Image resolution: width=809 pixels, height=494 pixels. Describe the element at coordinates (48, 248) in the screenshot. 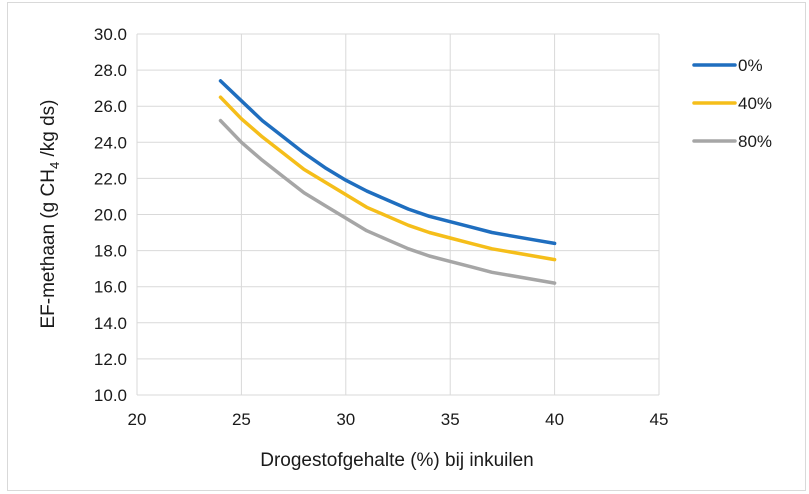

I see `y-axis-title-main: EF-methaan (g CH` at that location.